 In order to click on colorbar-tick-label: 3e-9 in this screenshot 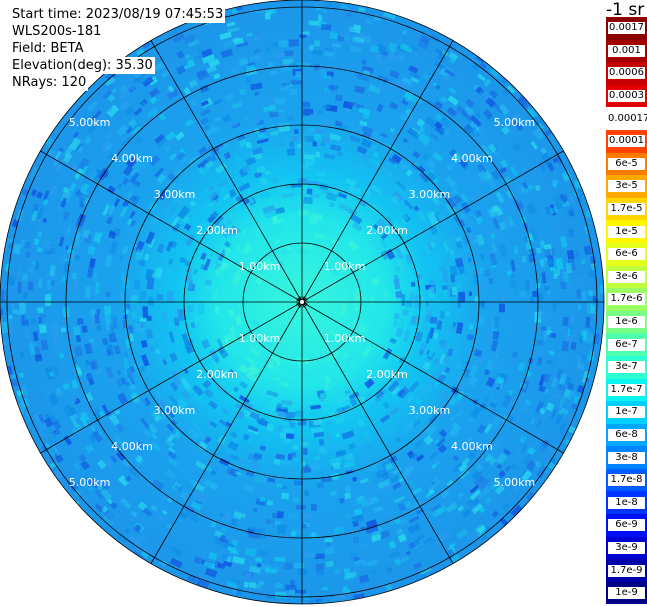, I will do `click(626, 547)`.